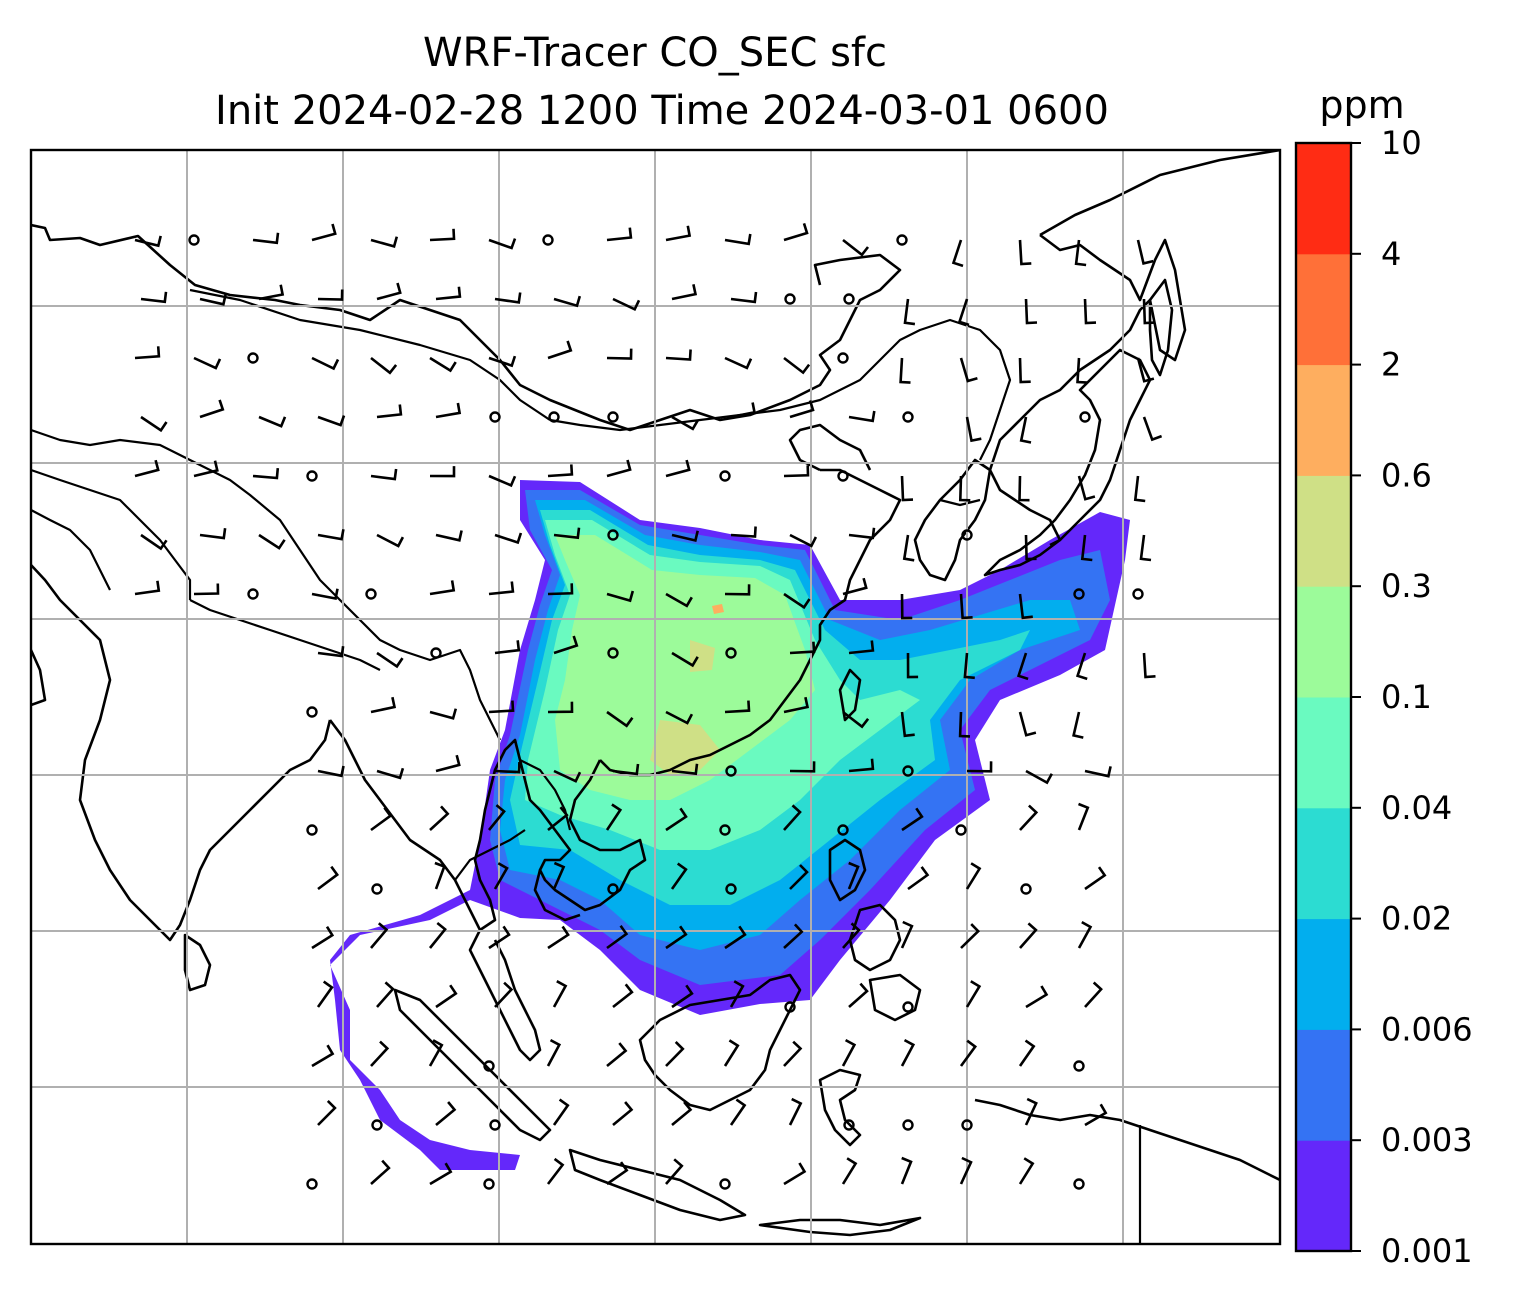  What do you see at coordinates (1159, 193) in the screenshot?
I see `coast-russia-far-east` at bounding box center [1159, 193].